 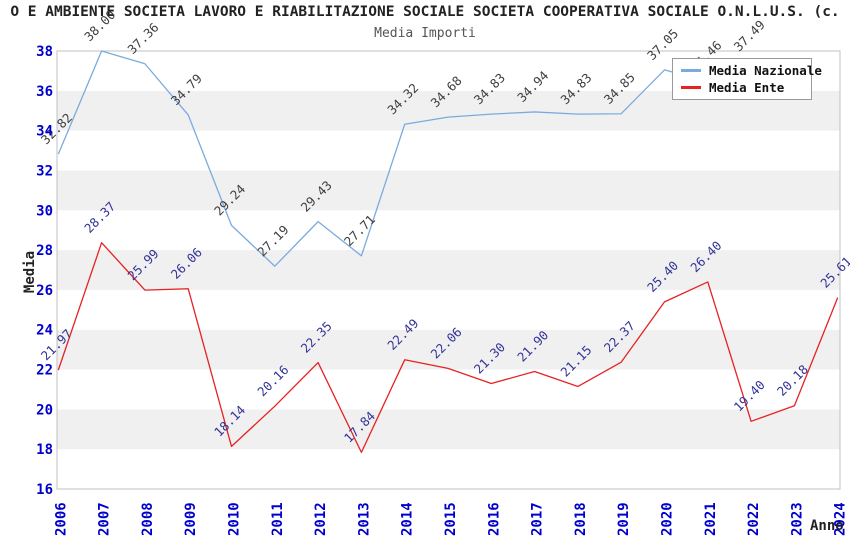 What do you see at coordinates (44, 52) in the screenshot?
I see `y-tick-label: 38` at bounding box center [44, 52].